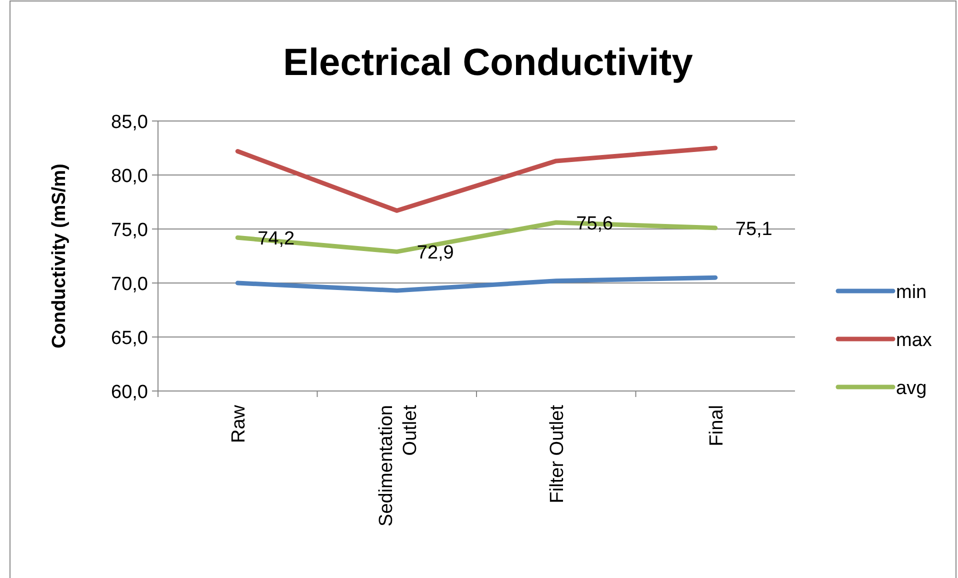 The image size is (958, 578). What do you see at coordinates (129, 338) in the screenshot?
I see `y-tick-label: 65,0` at bounding box center [129, 338].